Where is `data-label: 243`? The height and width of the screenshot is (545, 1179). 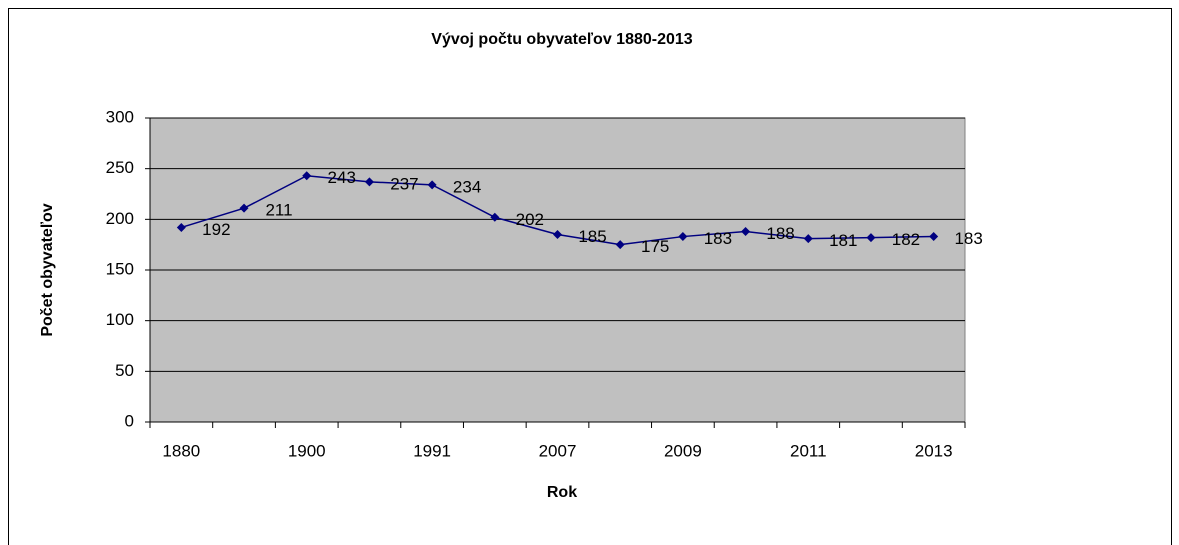 data-label: 243 is located at coordinates (342, 177).